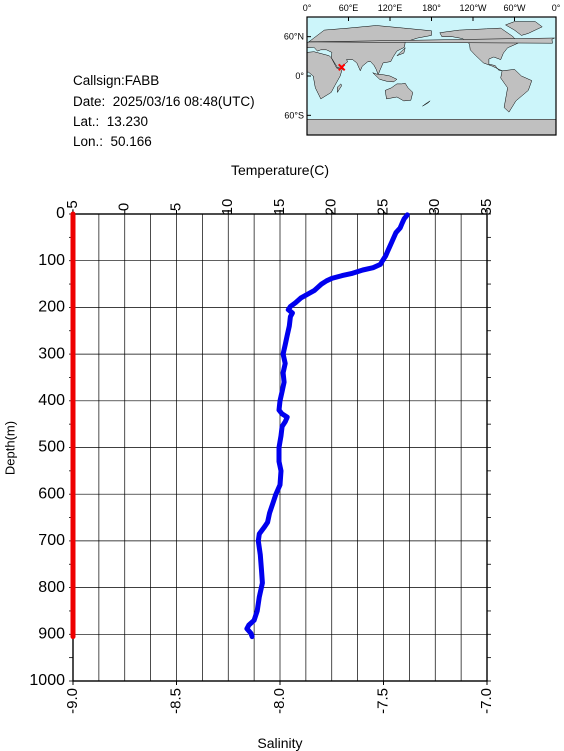 The height and width of the screenshot is (751, 564). I want to click on land-madagascar, so click(339, 88).